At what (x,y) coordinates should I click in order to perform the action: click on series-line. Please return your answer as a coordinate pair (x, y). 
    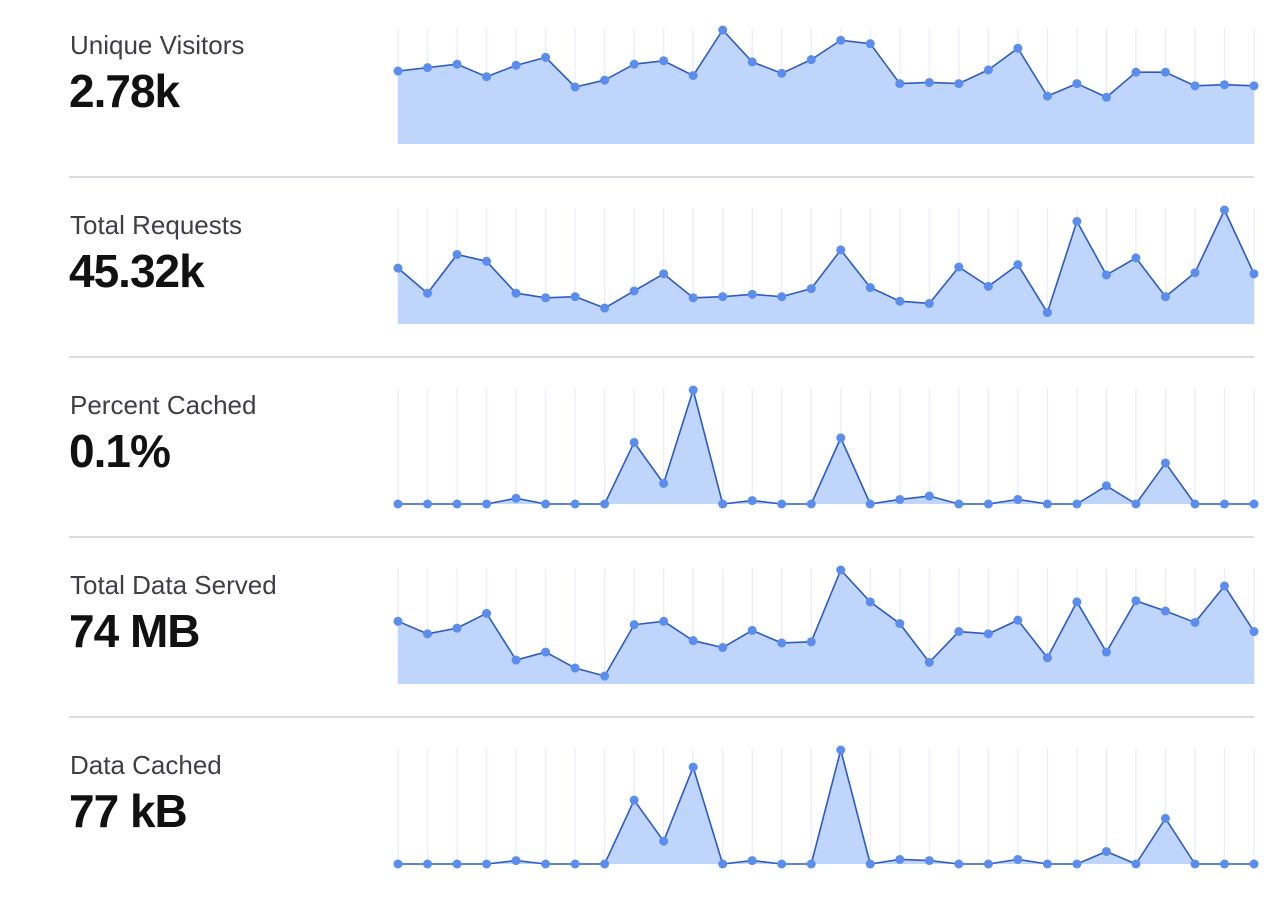
    Looking at the image, I should click on (826, 64).